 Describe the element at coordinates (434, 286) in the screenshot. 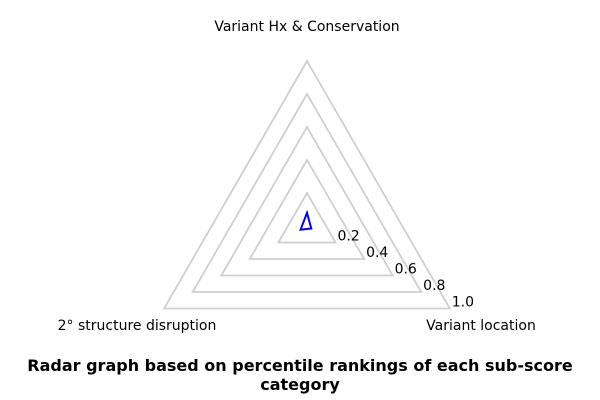

I see `radial-tick-label: 0.8` at that location.